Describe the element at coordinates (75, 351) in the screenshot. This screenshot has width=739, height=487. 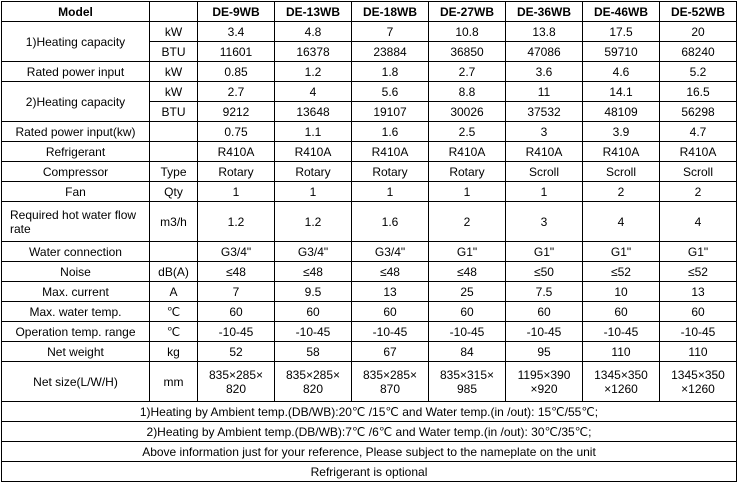
I see `row-label: Net weight` at that location.